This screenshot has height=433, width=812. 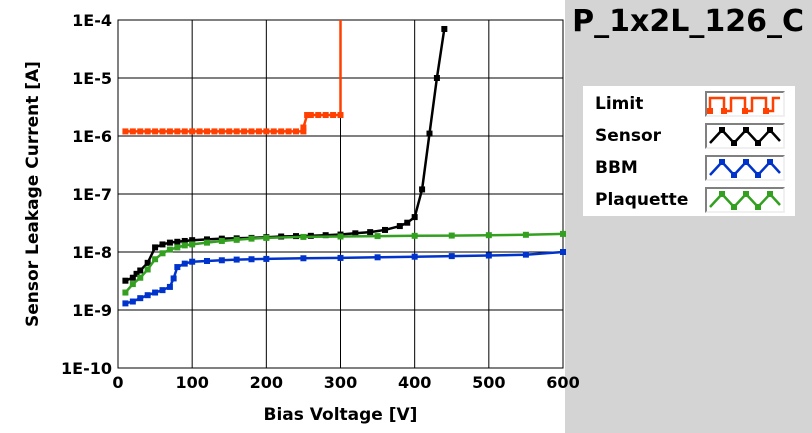 What do you see at coordinates (628, 136) in the screenshot?
I see `legend-label: Sensor` at bounding box center [628, 136].